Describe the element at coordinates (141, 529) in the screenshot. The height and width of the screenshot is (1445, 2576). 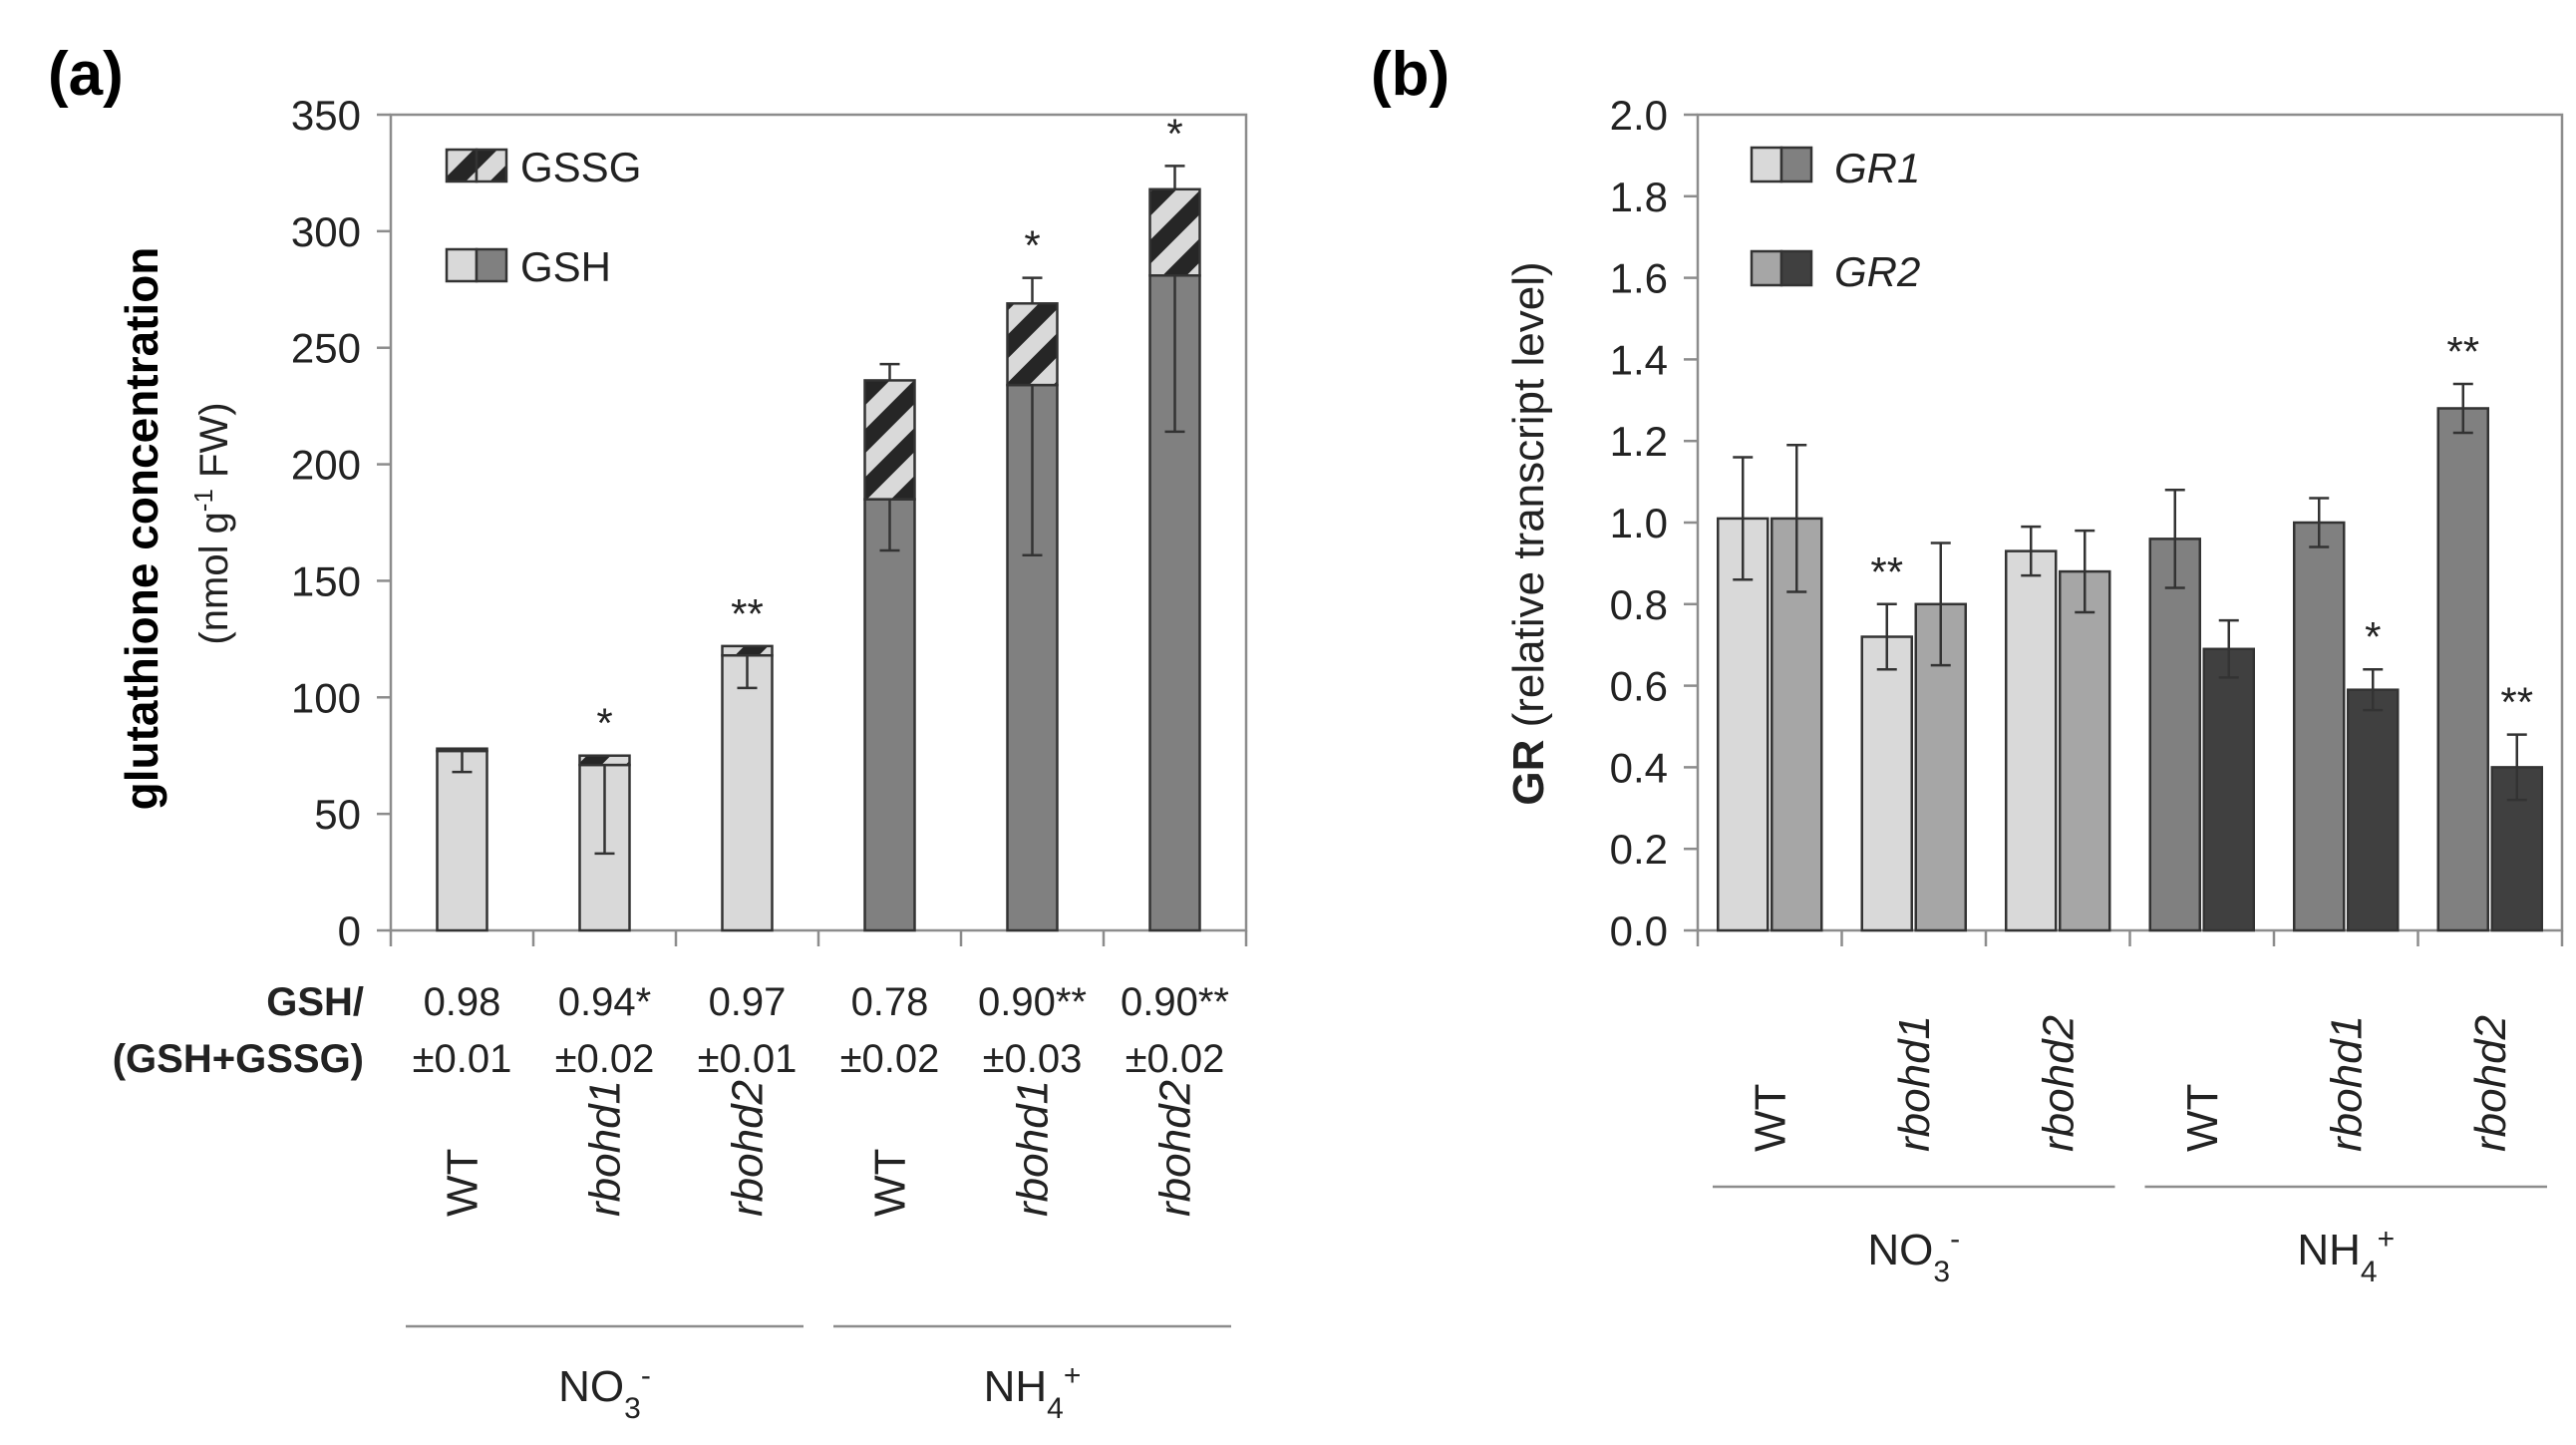
I see `panel-a-ylabel: glutathione concentration` at that location.